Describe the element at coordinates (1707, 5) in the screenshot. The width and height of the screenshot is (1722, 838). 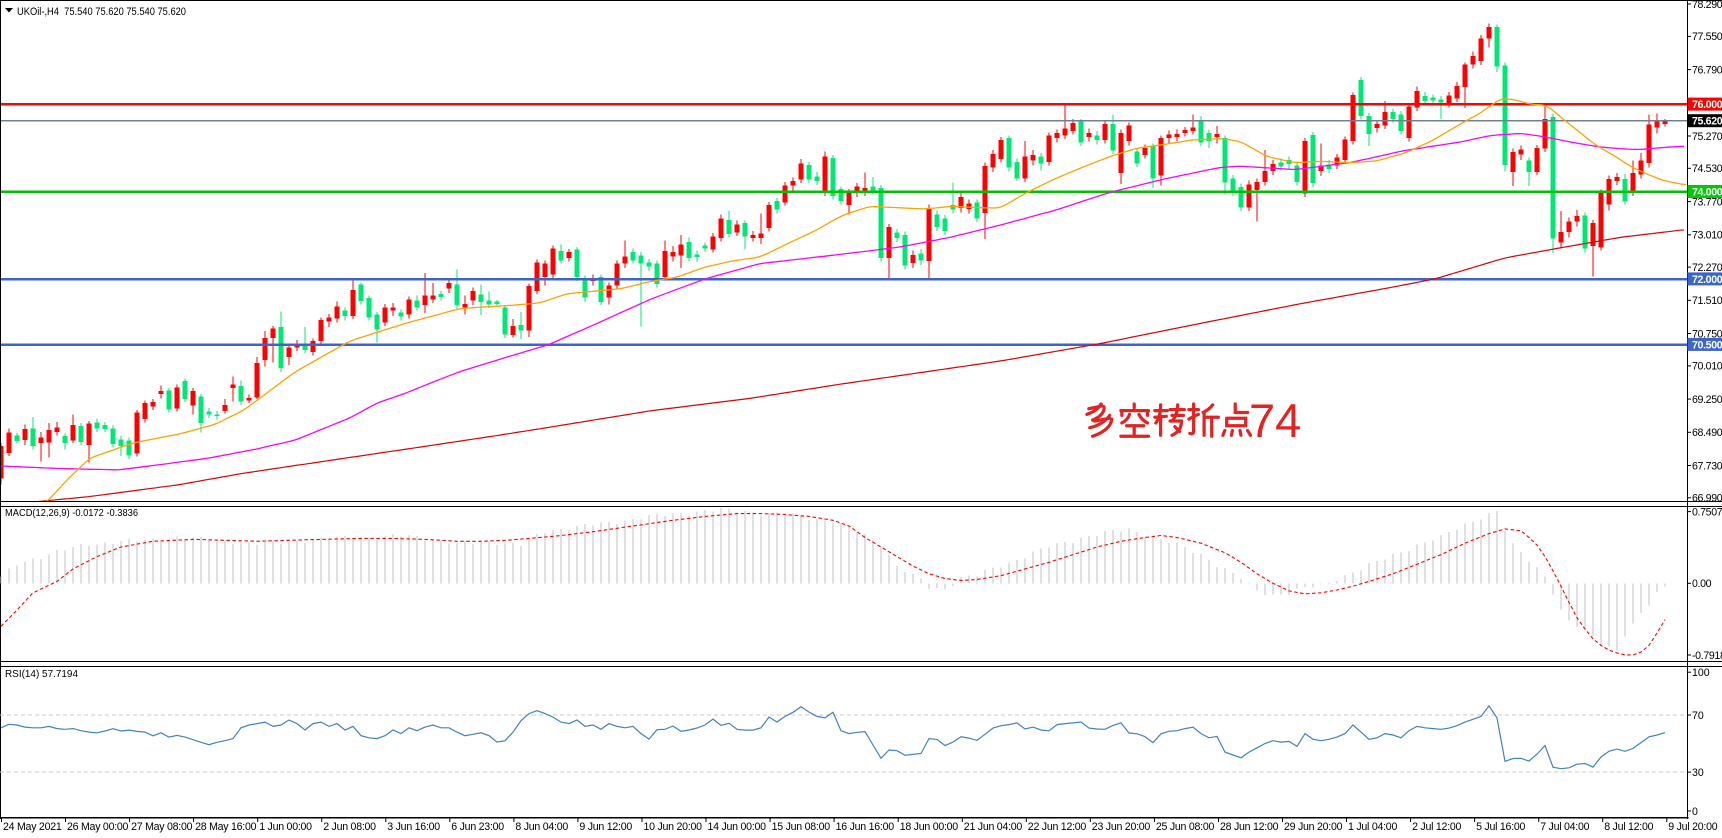
I see `svg-text: 78.290` at that location.